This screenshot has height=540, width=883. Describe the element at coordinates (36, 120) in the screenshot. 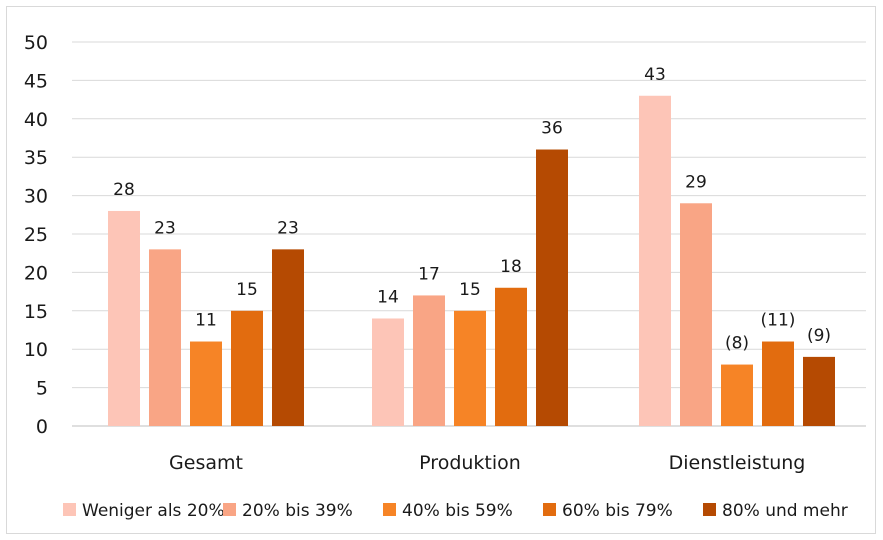

I see `y-tick-label: 40` at that location.